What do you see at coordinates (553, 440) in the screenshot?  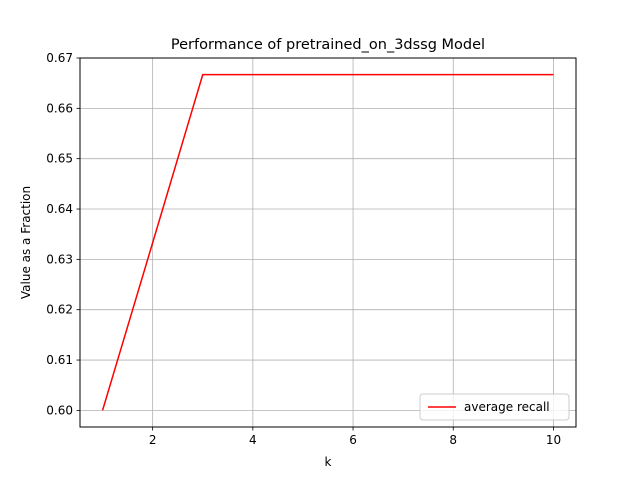 I see `x-tick-label: 10` at bounding box center [553, 440].